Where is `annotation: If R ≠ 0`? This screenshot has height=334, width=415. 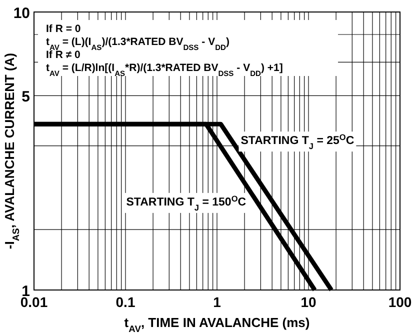 annotation: If R ≠ 0 is located at coordinates (63, 55).